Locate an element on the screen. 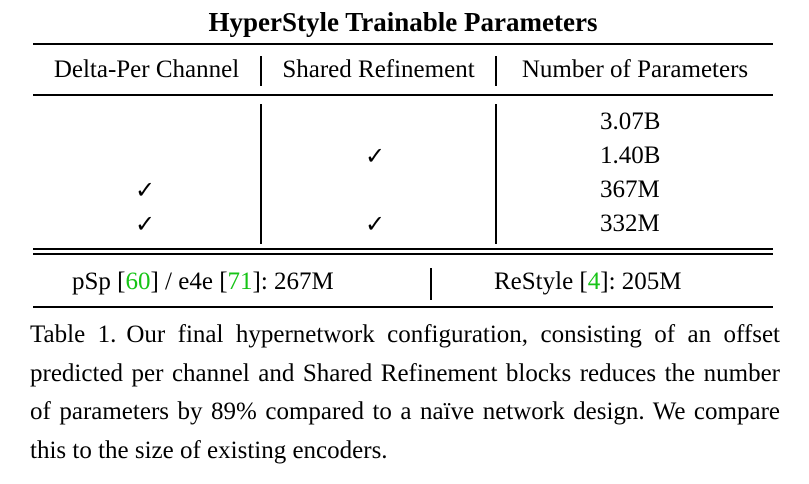  params-cell-4: 332M is located at coordinates (630, 223).